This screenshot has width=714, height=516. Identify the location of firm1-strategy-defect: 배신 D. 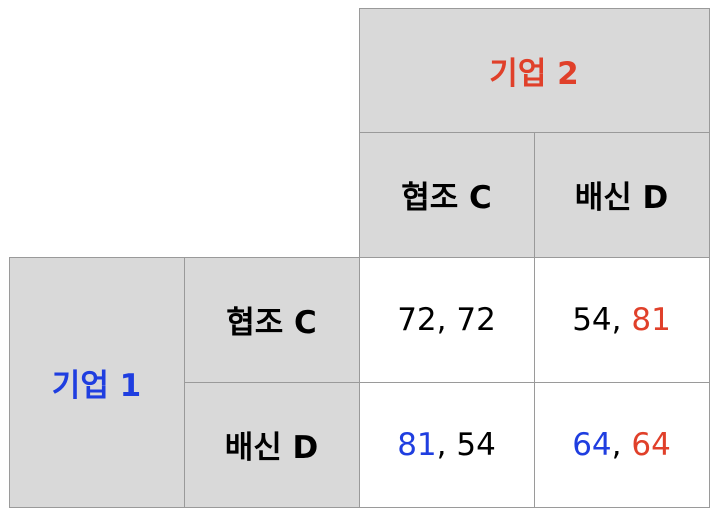
(271, 444).